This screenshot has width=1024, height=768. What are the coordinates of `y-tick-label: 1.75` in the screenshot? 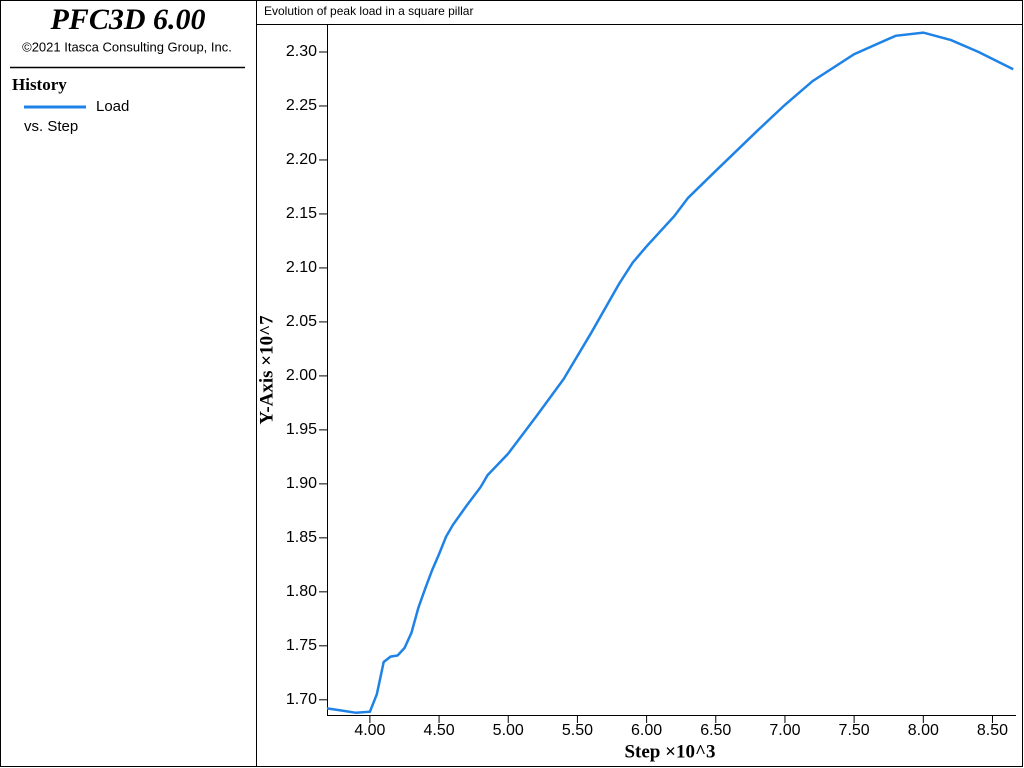 It's located at (301, 645).